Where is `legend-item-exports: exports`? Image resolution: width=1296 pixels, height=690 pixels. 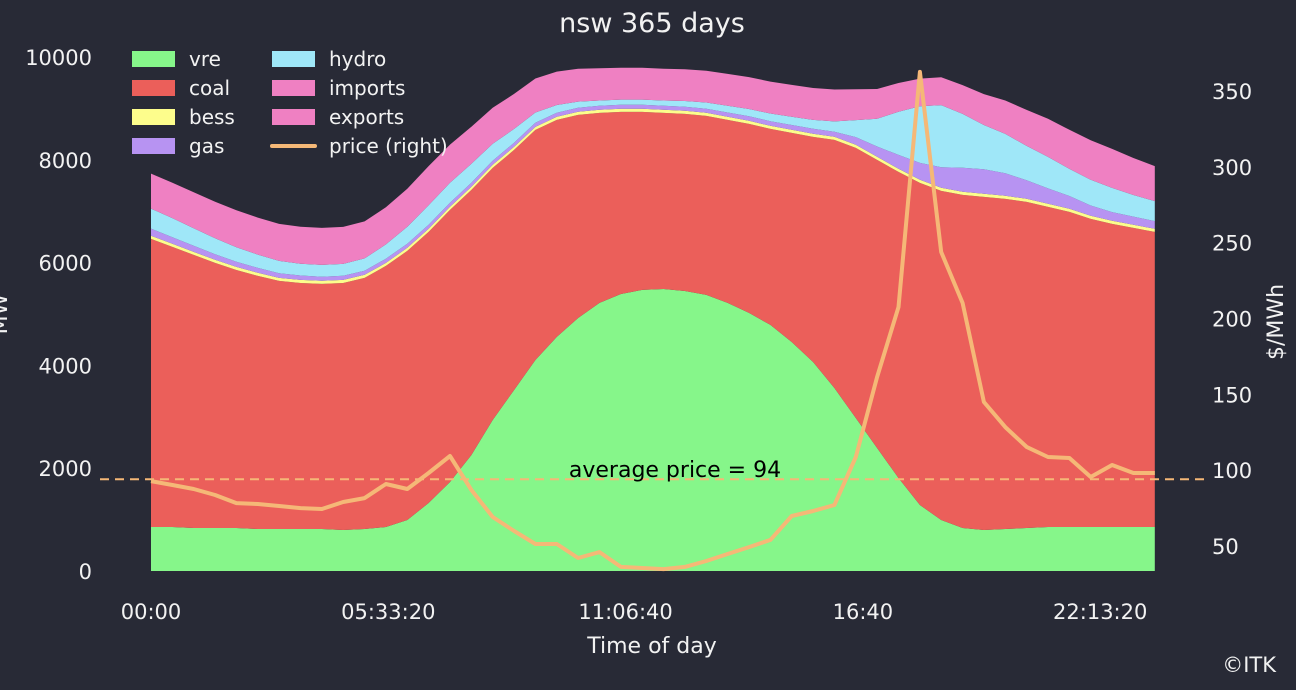 legend-item-exports: exports is located at coordinates (338, 117).